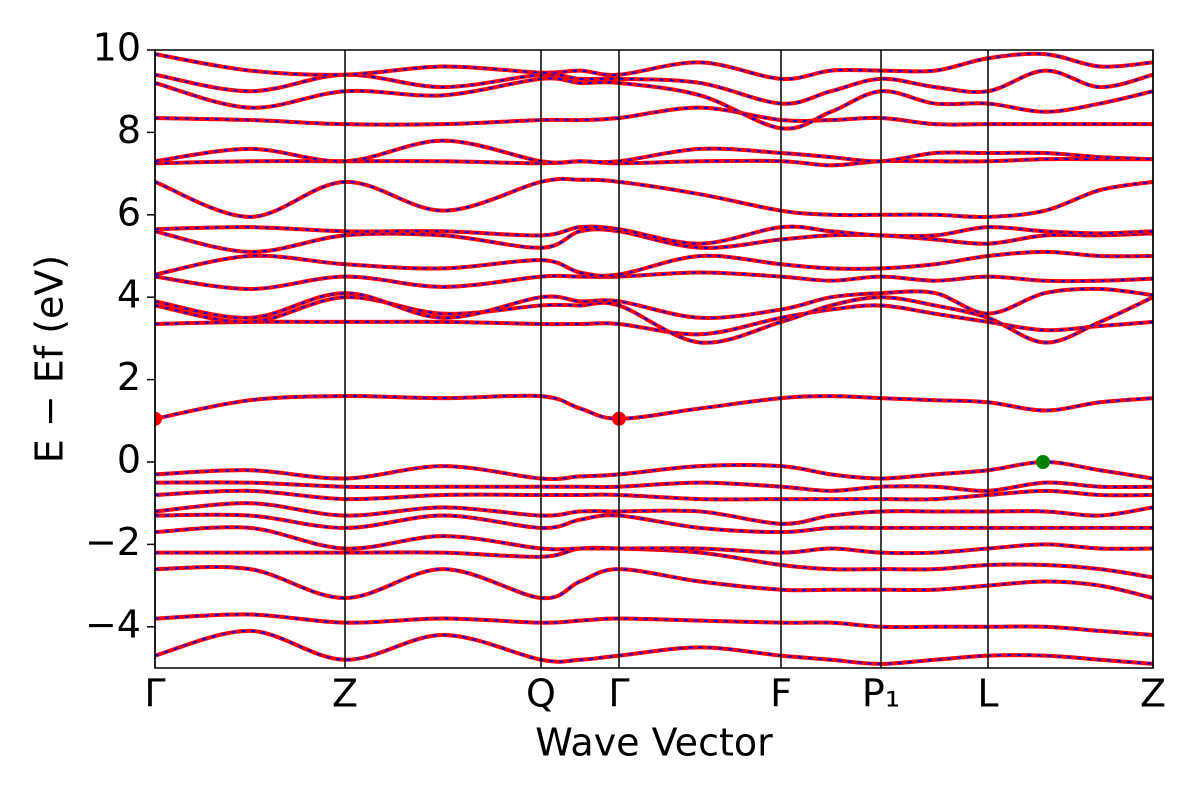 The image size is (1200, 800). What do you see at coordinates (654, 743) in the screenshot?
I see `x-axis-label: Wave Vector` at bounding box center [654, 743].